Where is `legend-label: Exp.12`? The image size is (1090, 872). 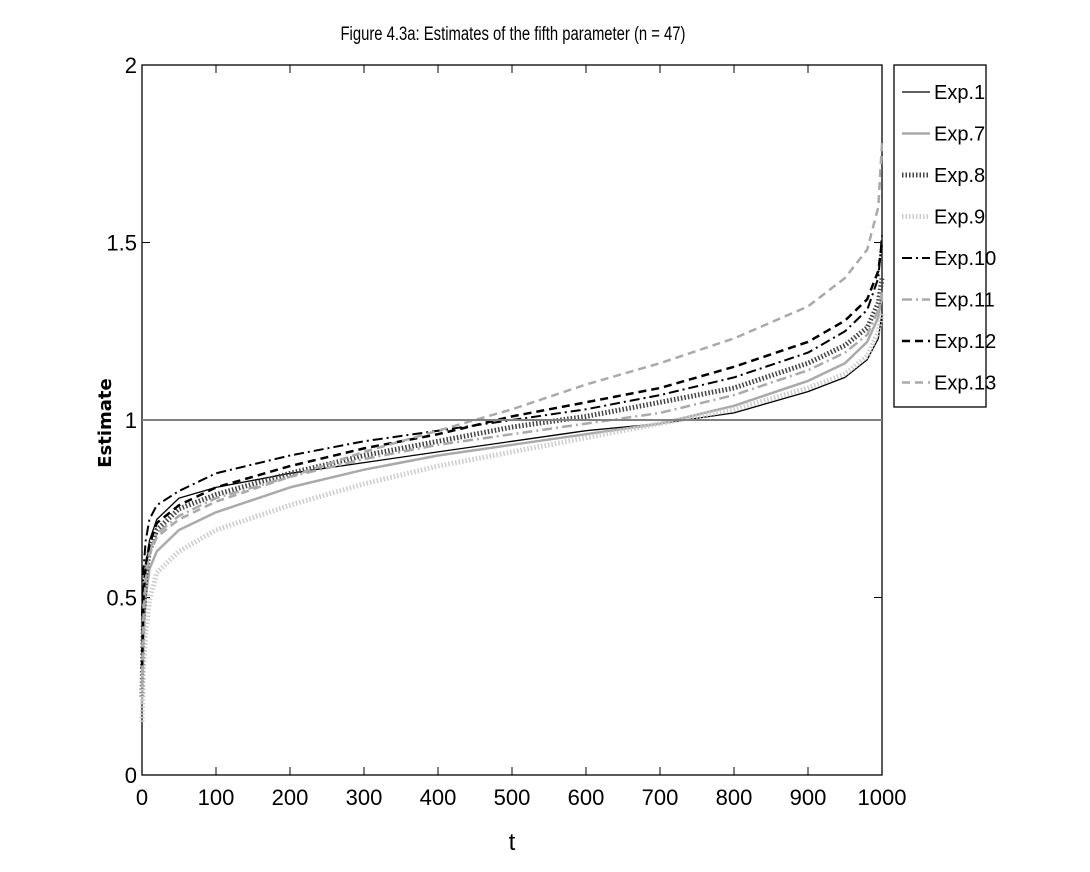
legend-label: Exp.12 is located at coordinates (965, 342).